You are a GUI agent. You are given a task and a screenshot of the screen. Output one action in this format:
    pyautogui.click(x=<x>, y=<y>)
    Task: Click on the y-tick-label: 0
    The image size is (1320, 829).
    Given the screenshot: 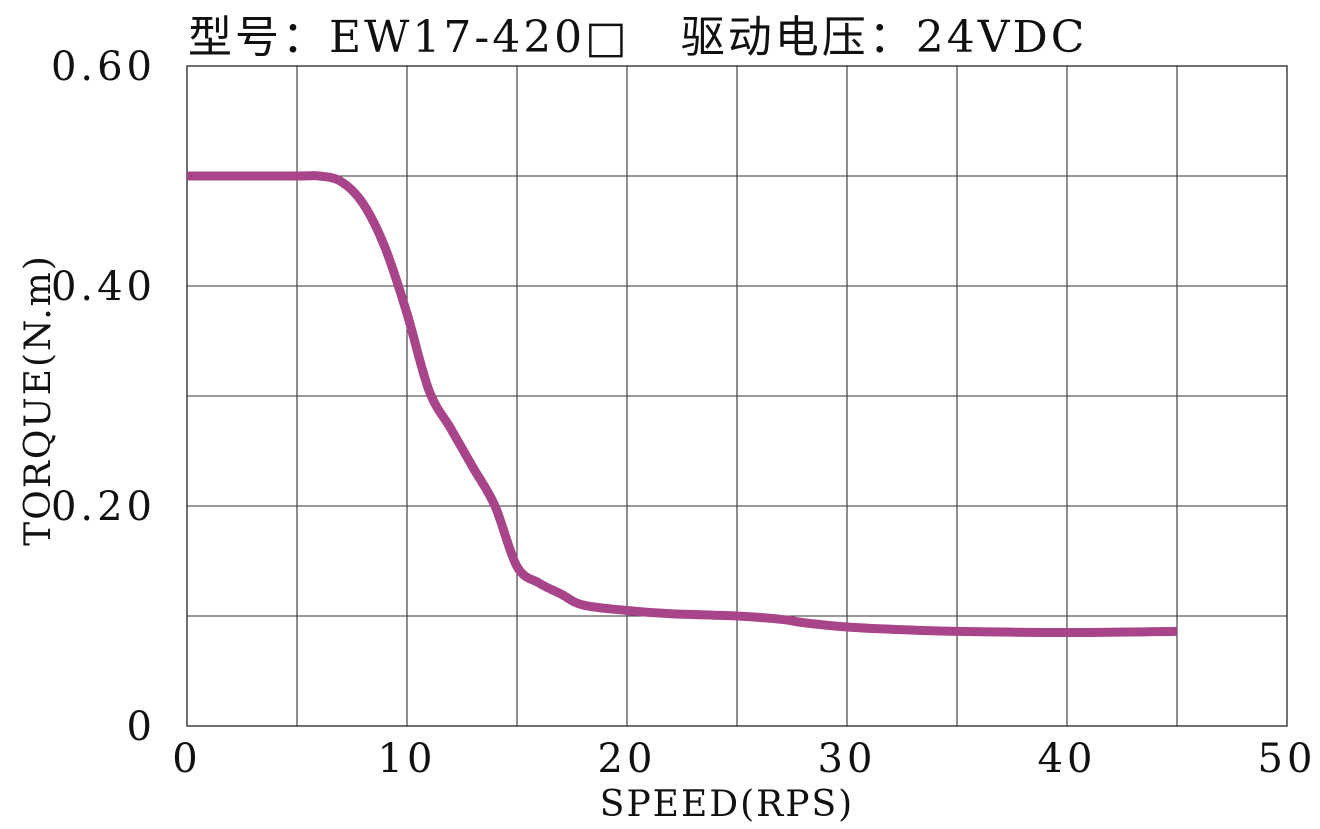 What is the action you would take?
    pyautogui.click(x=141, y=727)
    